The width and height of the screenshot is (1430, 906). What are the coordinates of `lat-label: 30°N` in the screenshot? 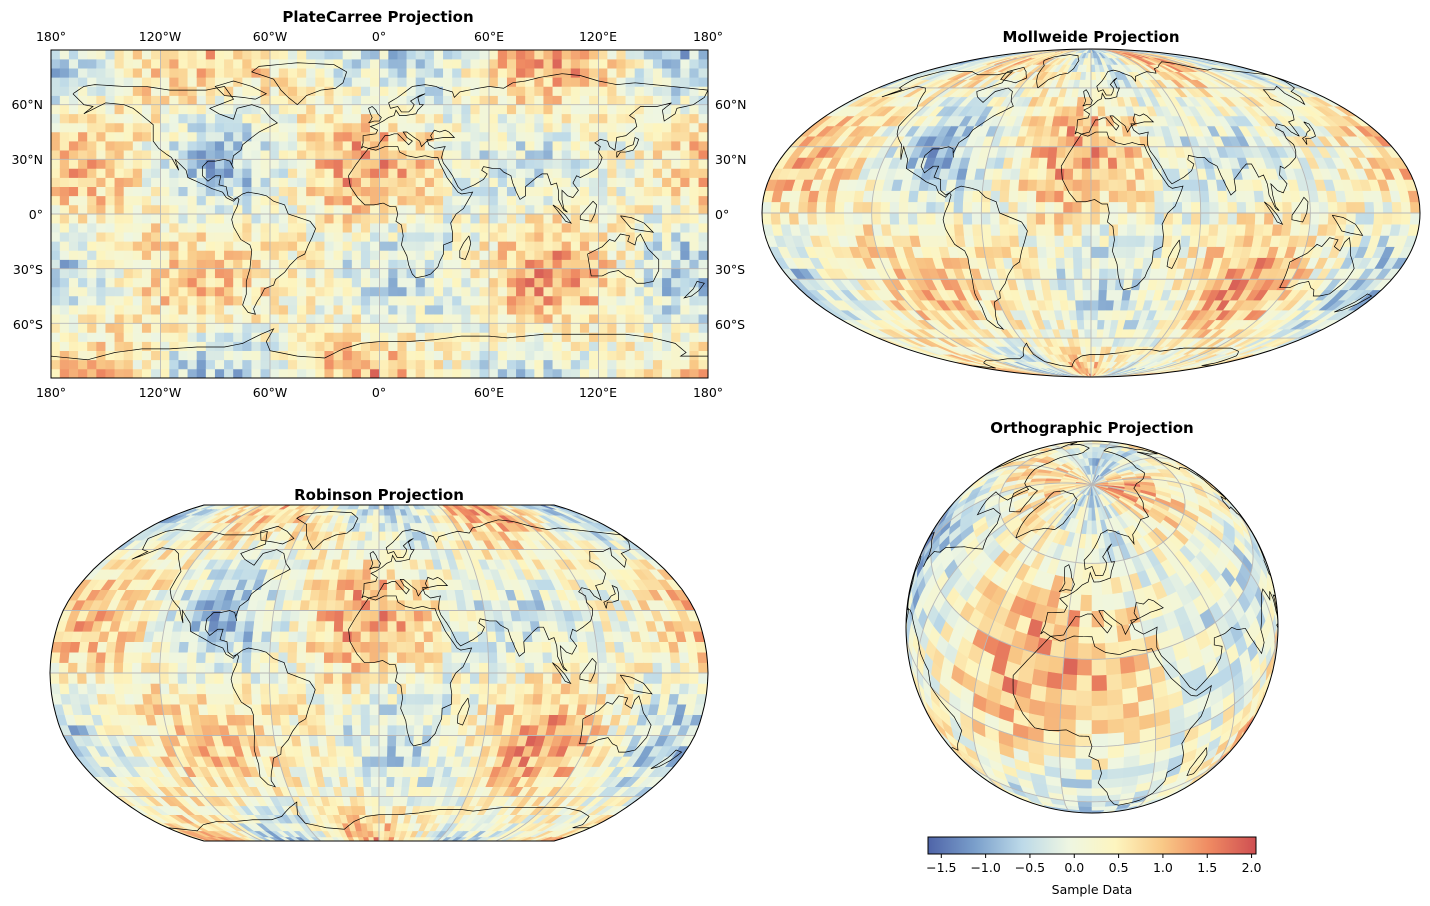 It's located at (27, 159).